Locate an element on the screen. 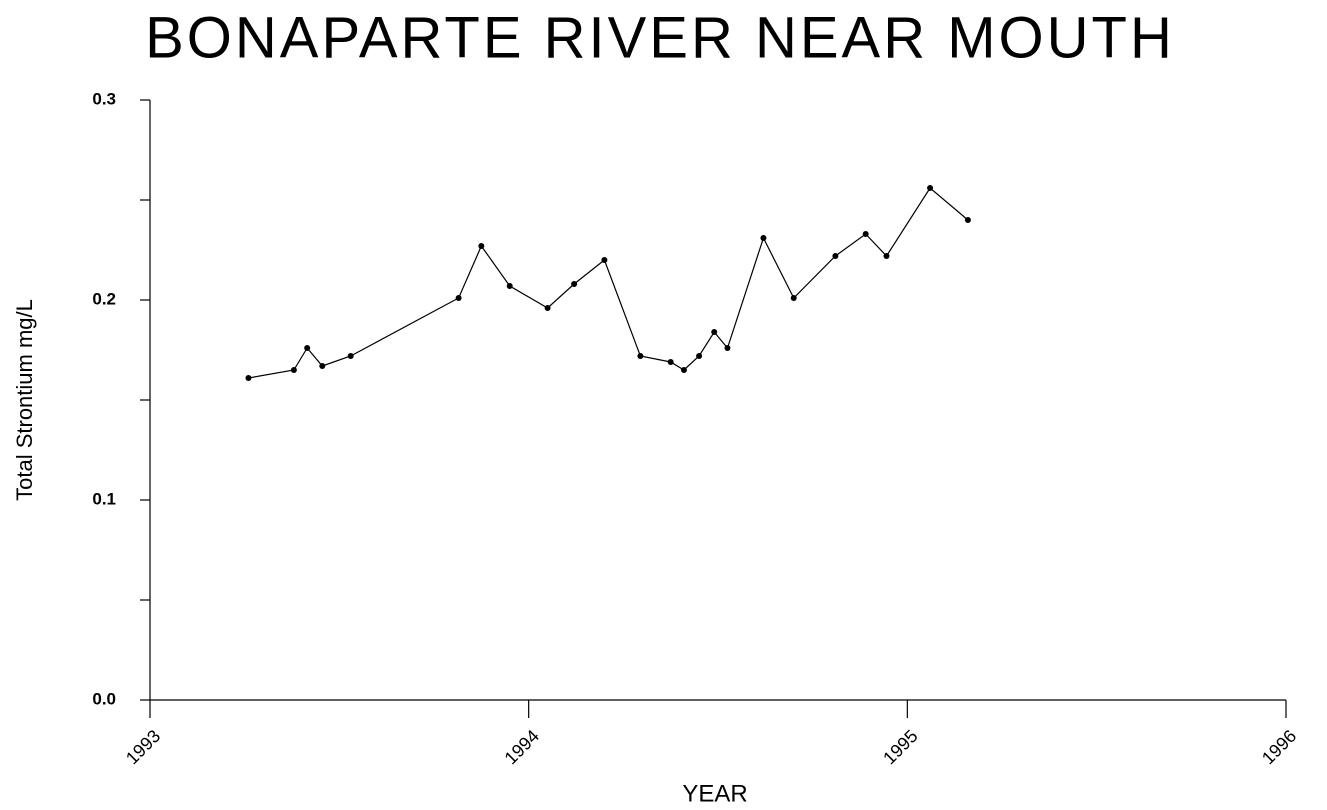 The height and width of the screenshot is (810, 1327). x-tick-label: 1995 is located at coordinates (900, 747).